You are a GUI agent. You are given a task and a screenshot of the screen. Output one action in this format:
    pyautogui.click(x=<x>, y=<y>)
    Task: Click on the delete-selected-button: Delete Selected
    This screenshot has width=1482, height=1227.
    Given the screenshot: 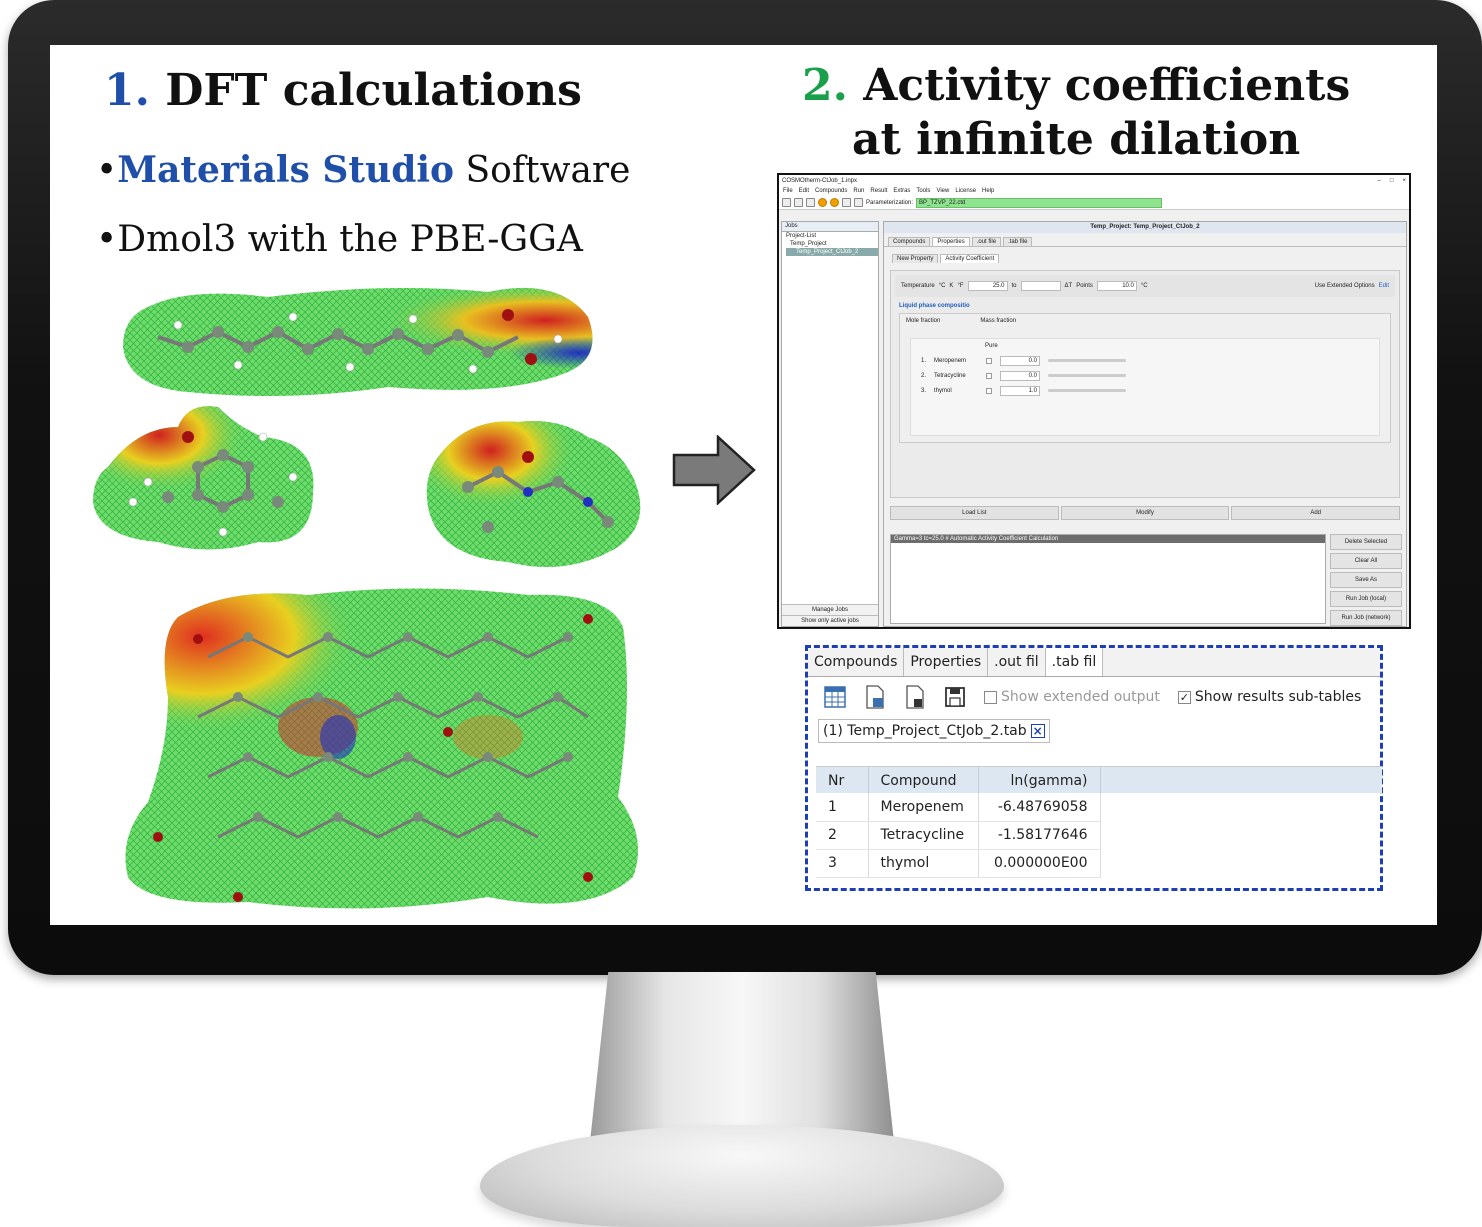 What is the action you would take?
    pyautogui.click(x=1366, y=542)
    